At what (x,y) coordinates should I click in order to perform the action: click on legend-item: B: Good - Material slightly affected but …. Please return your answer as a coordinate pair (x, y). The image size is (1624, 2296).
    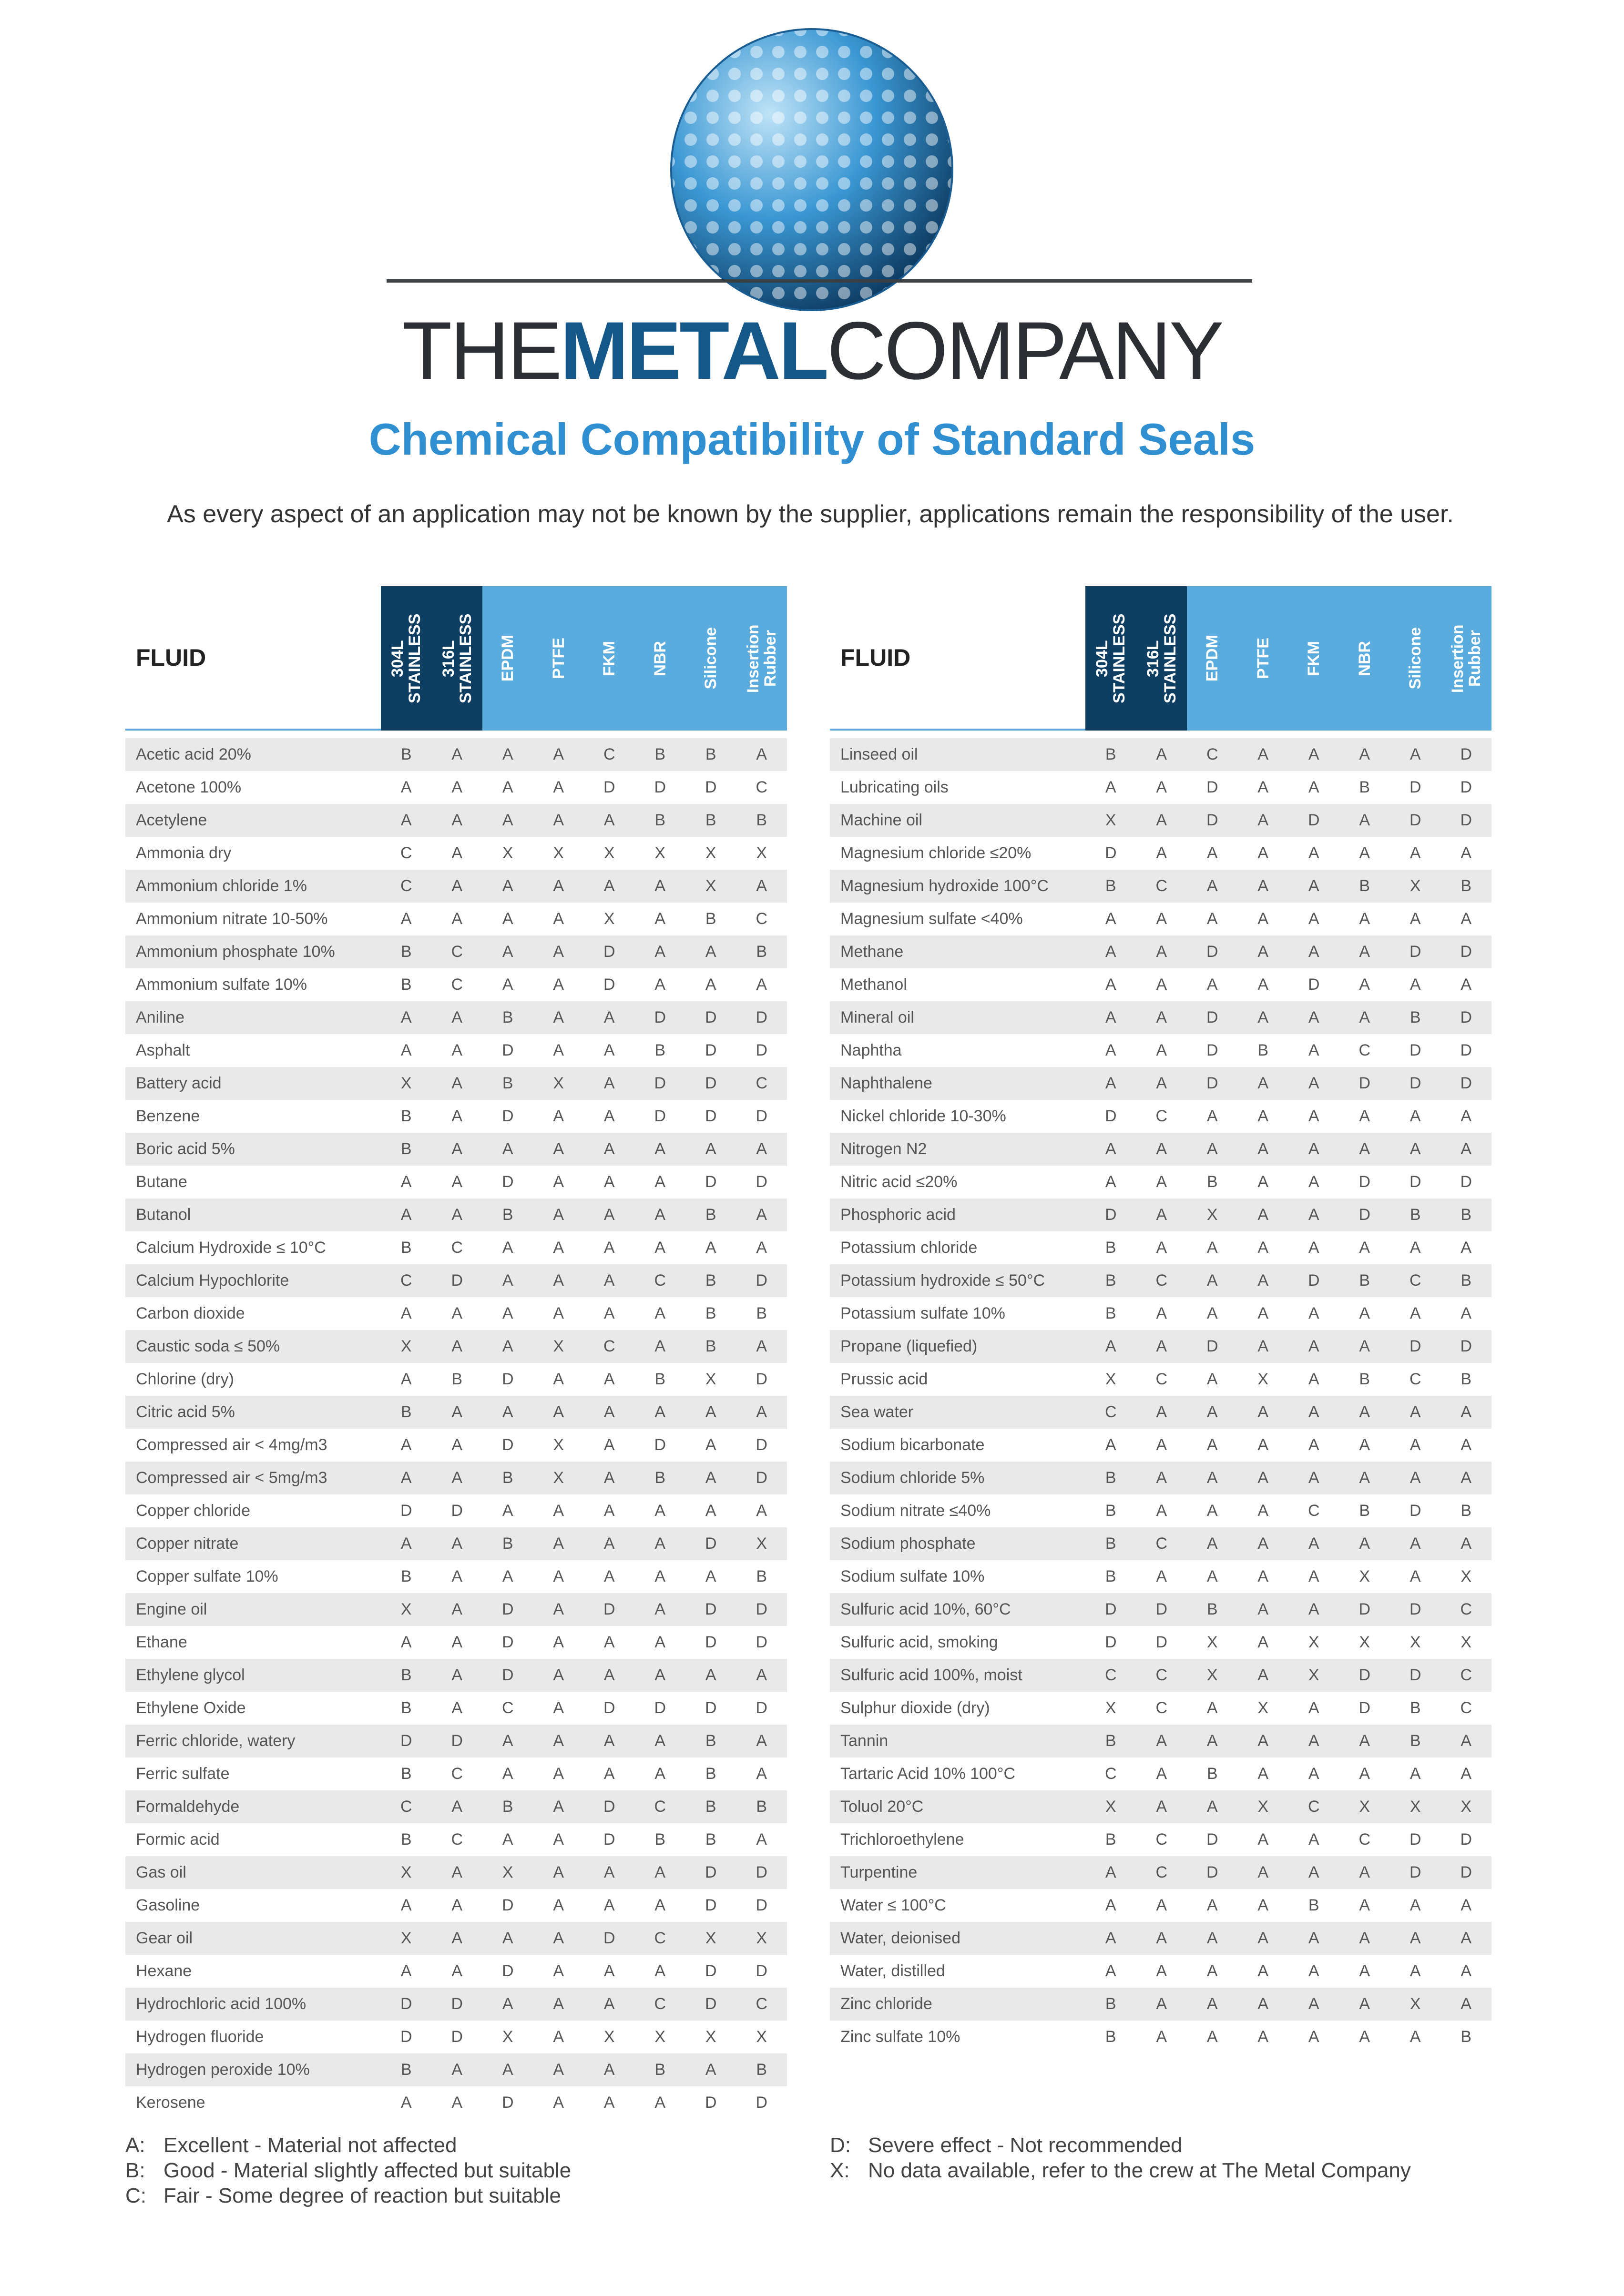
    Looking at the image, I should click on (348, 2170).